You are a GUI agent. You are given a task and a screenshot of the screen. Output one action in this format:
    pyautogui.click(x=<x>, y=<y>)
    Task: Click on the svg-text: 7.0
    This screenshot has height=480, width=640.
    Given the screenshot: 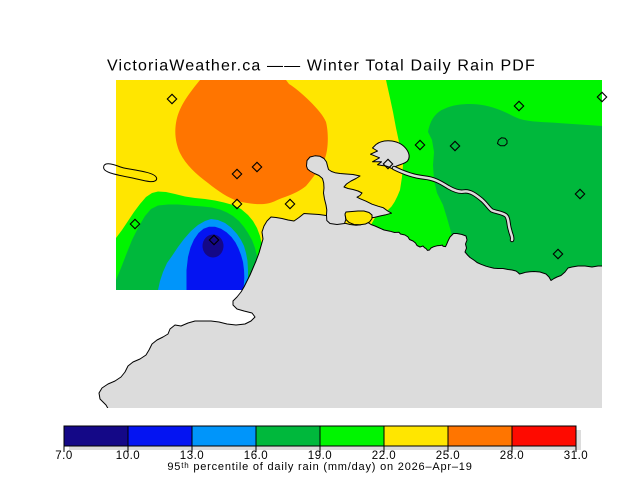 What is the action you would take?
    pyautogui.click(x=64, y=456)
    